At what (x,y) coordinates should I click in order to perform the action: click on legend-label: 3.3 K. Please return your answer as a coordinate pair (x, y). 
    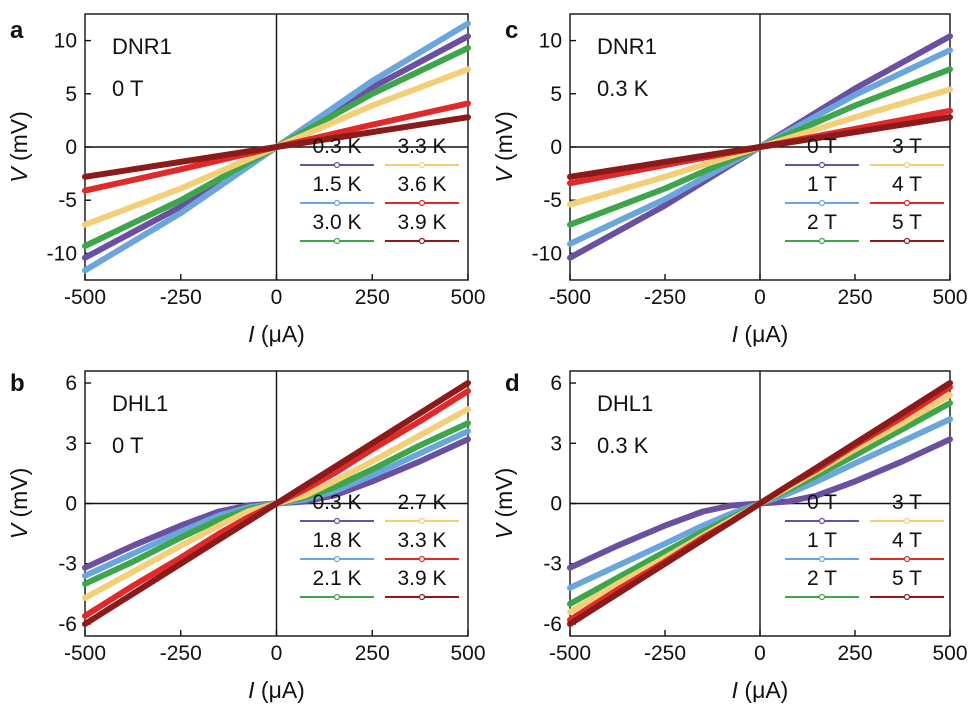
    Looking at the image, I should click on (421, 146).